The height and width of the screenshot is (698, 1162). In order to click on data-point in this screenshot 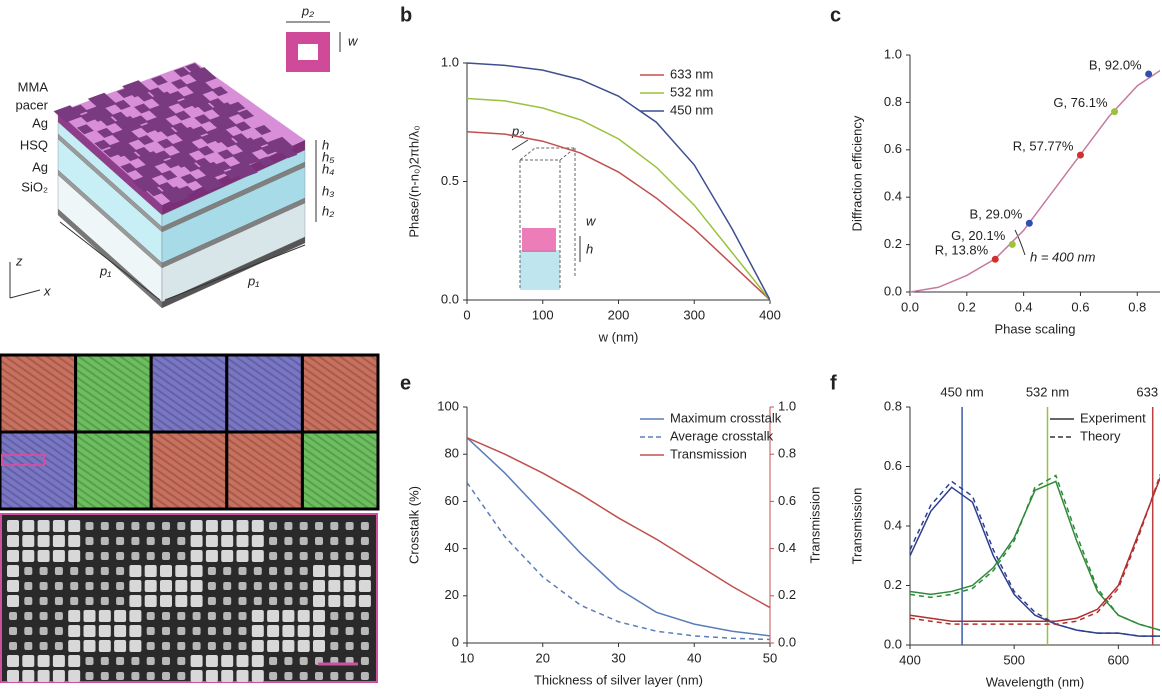, I will do `click(995, 259)`.